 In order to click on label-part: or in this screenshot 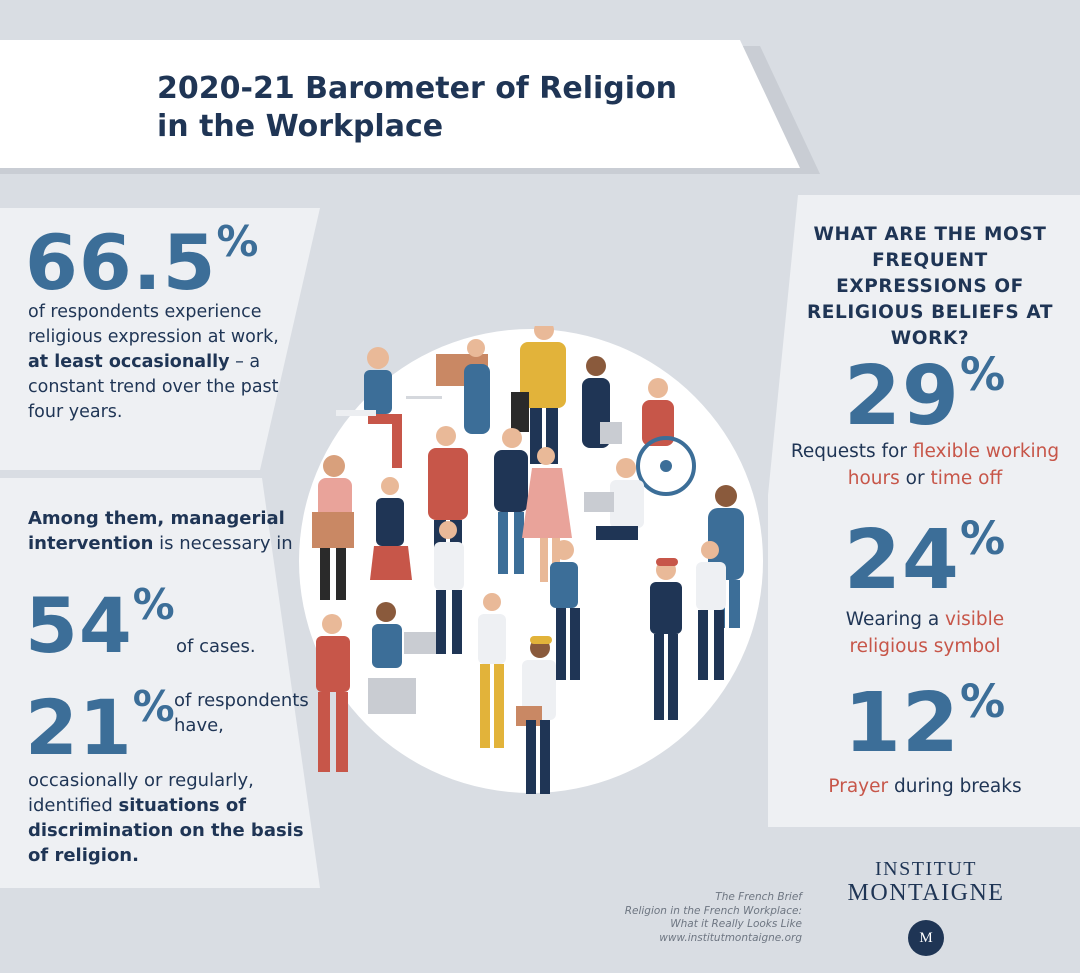, I will do `click(915, 478)`.